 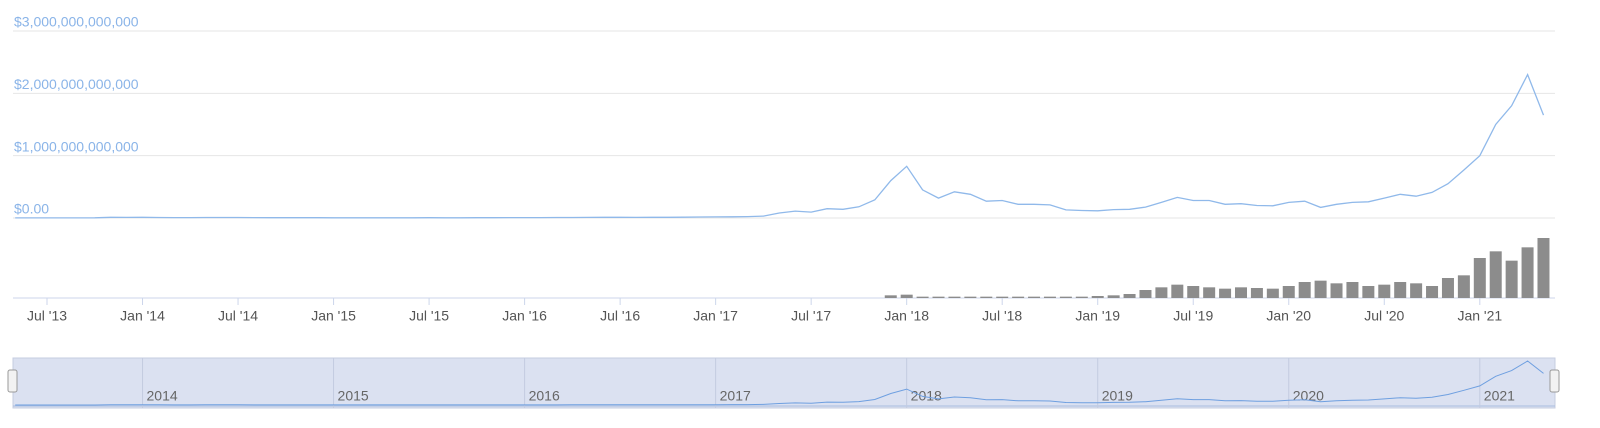 What do you see at coordinates (735, 396) in the screenshot?
I see `navigator-label: 2017` at bounding box center [735, 396].